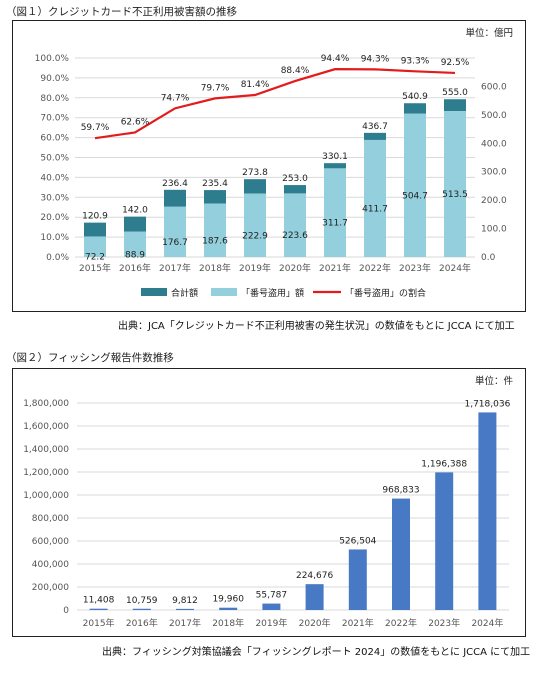 This screenshot has width=536, height=675. I want to click on ratio-data-label: 93.3%, so click(415, 61).